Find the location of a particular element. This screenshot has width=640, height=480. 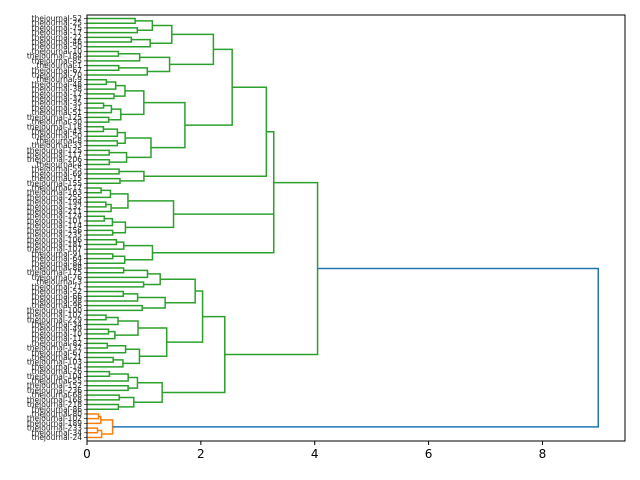

leaf-label-52: thejournal-84 is located at coordinates (57, 263).